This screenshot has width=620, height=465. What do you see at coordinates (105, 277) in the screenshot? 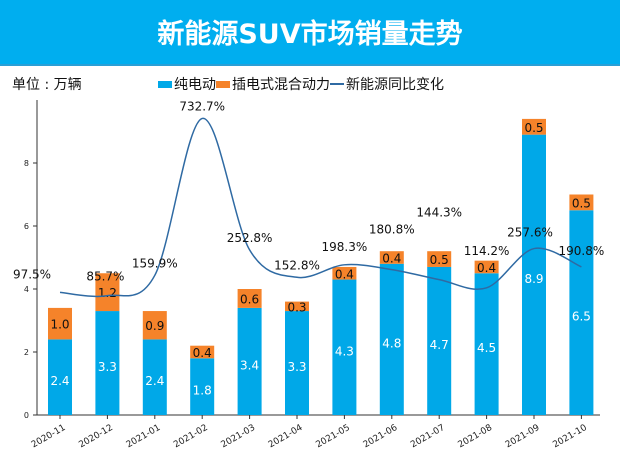
I see `yoy-label: 85.7%` at bounding box center [105, 277].